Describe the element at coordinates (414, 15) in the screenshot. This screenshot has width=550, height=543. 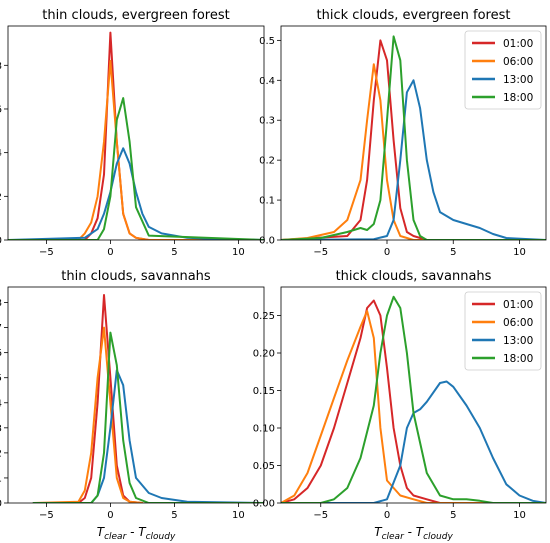
I see `chart-title: thick clouds, evergreen forest` at that location.